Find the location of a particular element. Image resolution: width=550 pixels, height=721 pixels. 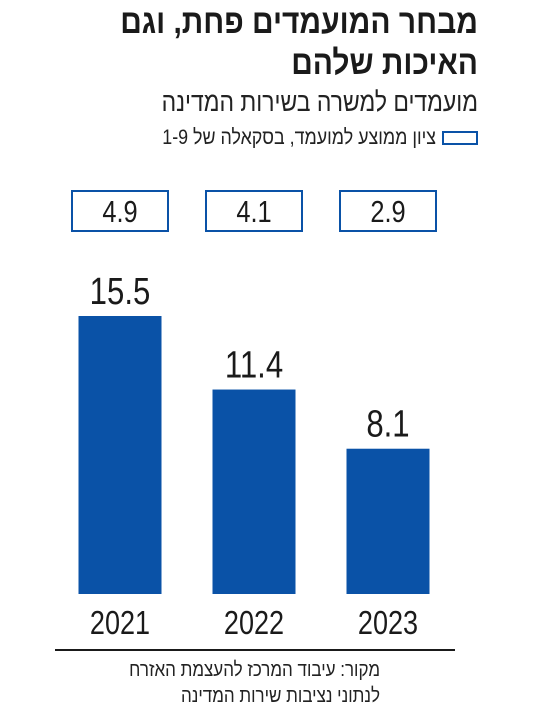

x-tick-label: 2021 is located at coordinates (120, 624).